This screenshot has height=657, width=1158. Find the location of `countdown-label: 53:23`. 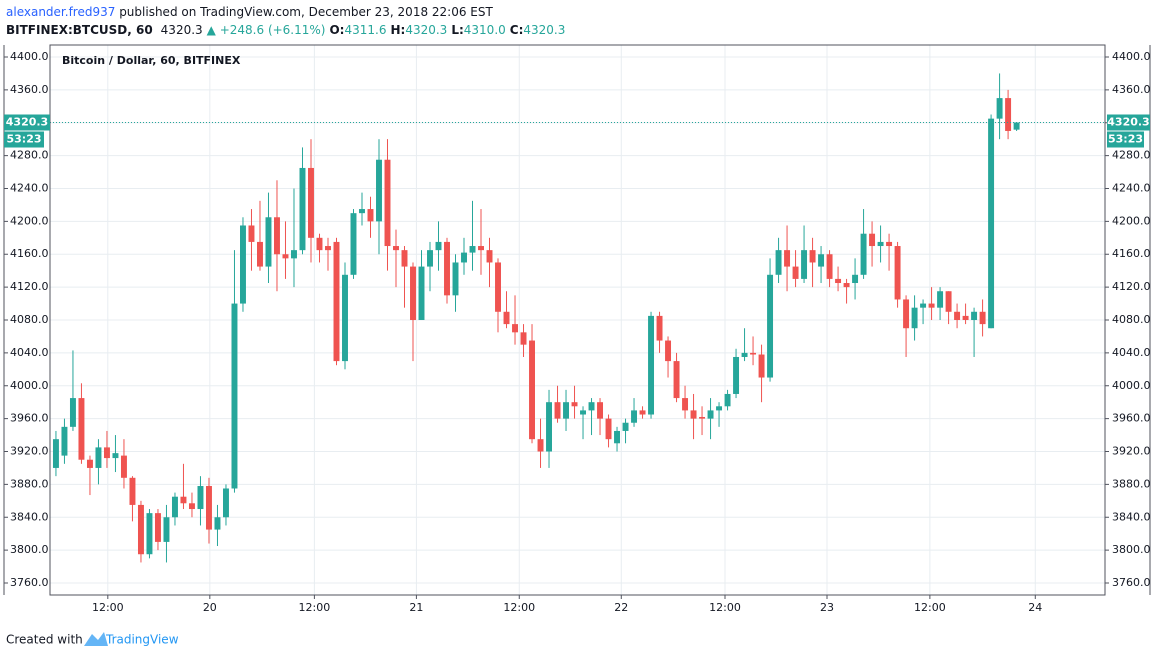

countdown-label: 53:23 is located at coordinates (1125, 139).